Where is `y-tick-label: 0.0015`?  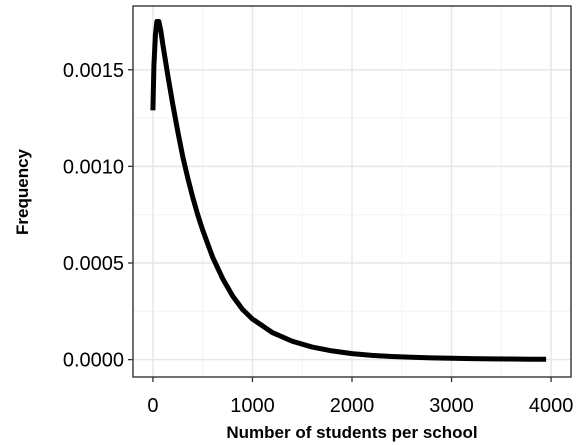
y-tick-label: 0.0015 is located at coordinates (93, 71).